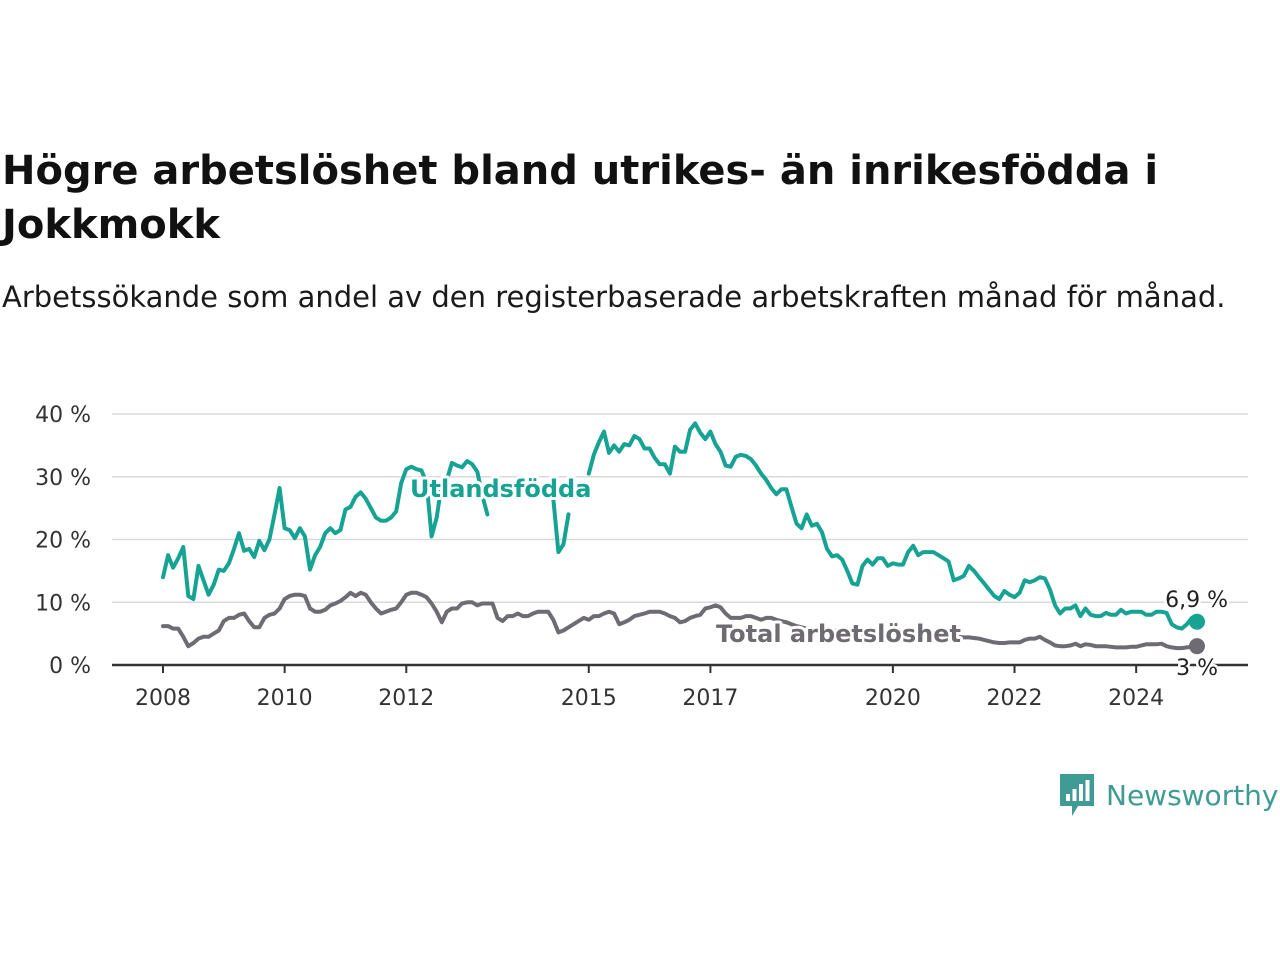  Describe the element at coordinates (1015, 698) in the screenshot. I see `x-tick-label: 2022` at that location.